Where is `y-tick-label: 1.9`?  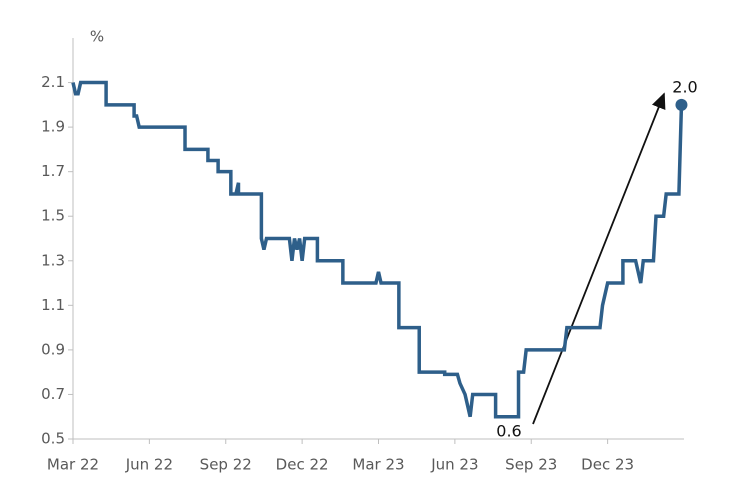 y-tick-label: 1.9 is located at coordinates (53, 127).